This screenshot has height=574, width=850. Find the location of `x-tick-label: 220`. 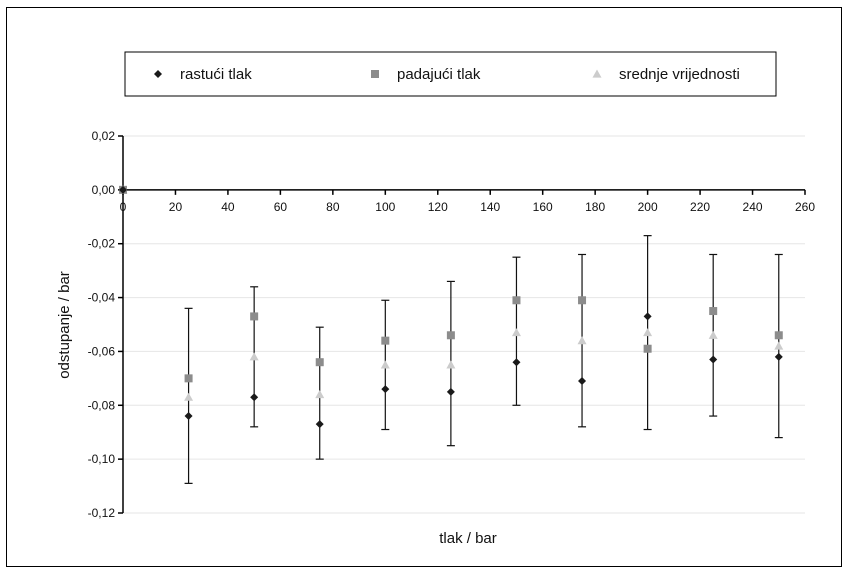

x-tick-label: 220 is located at coordinates (700, 207).